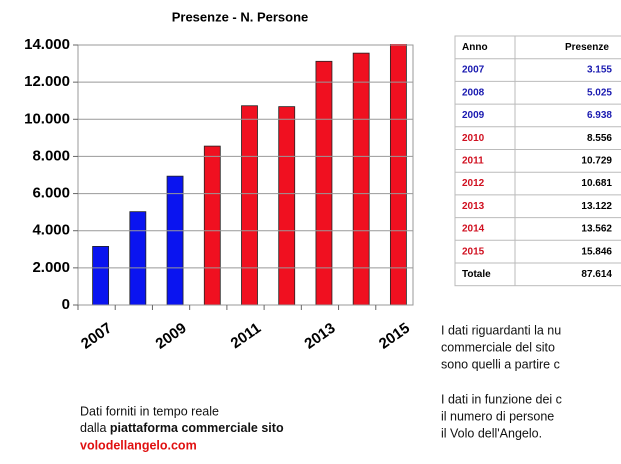 The image size is (621, 464). Describe the element at coordinates (599, 70) in the screenshot. I see `table-cell: 3.155` at that location.